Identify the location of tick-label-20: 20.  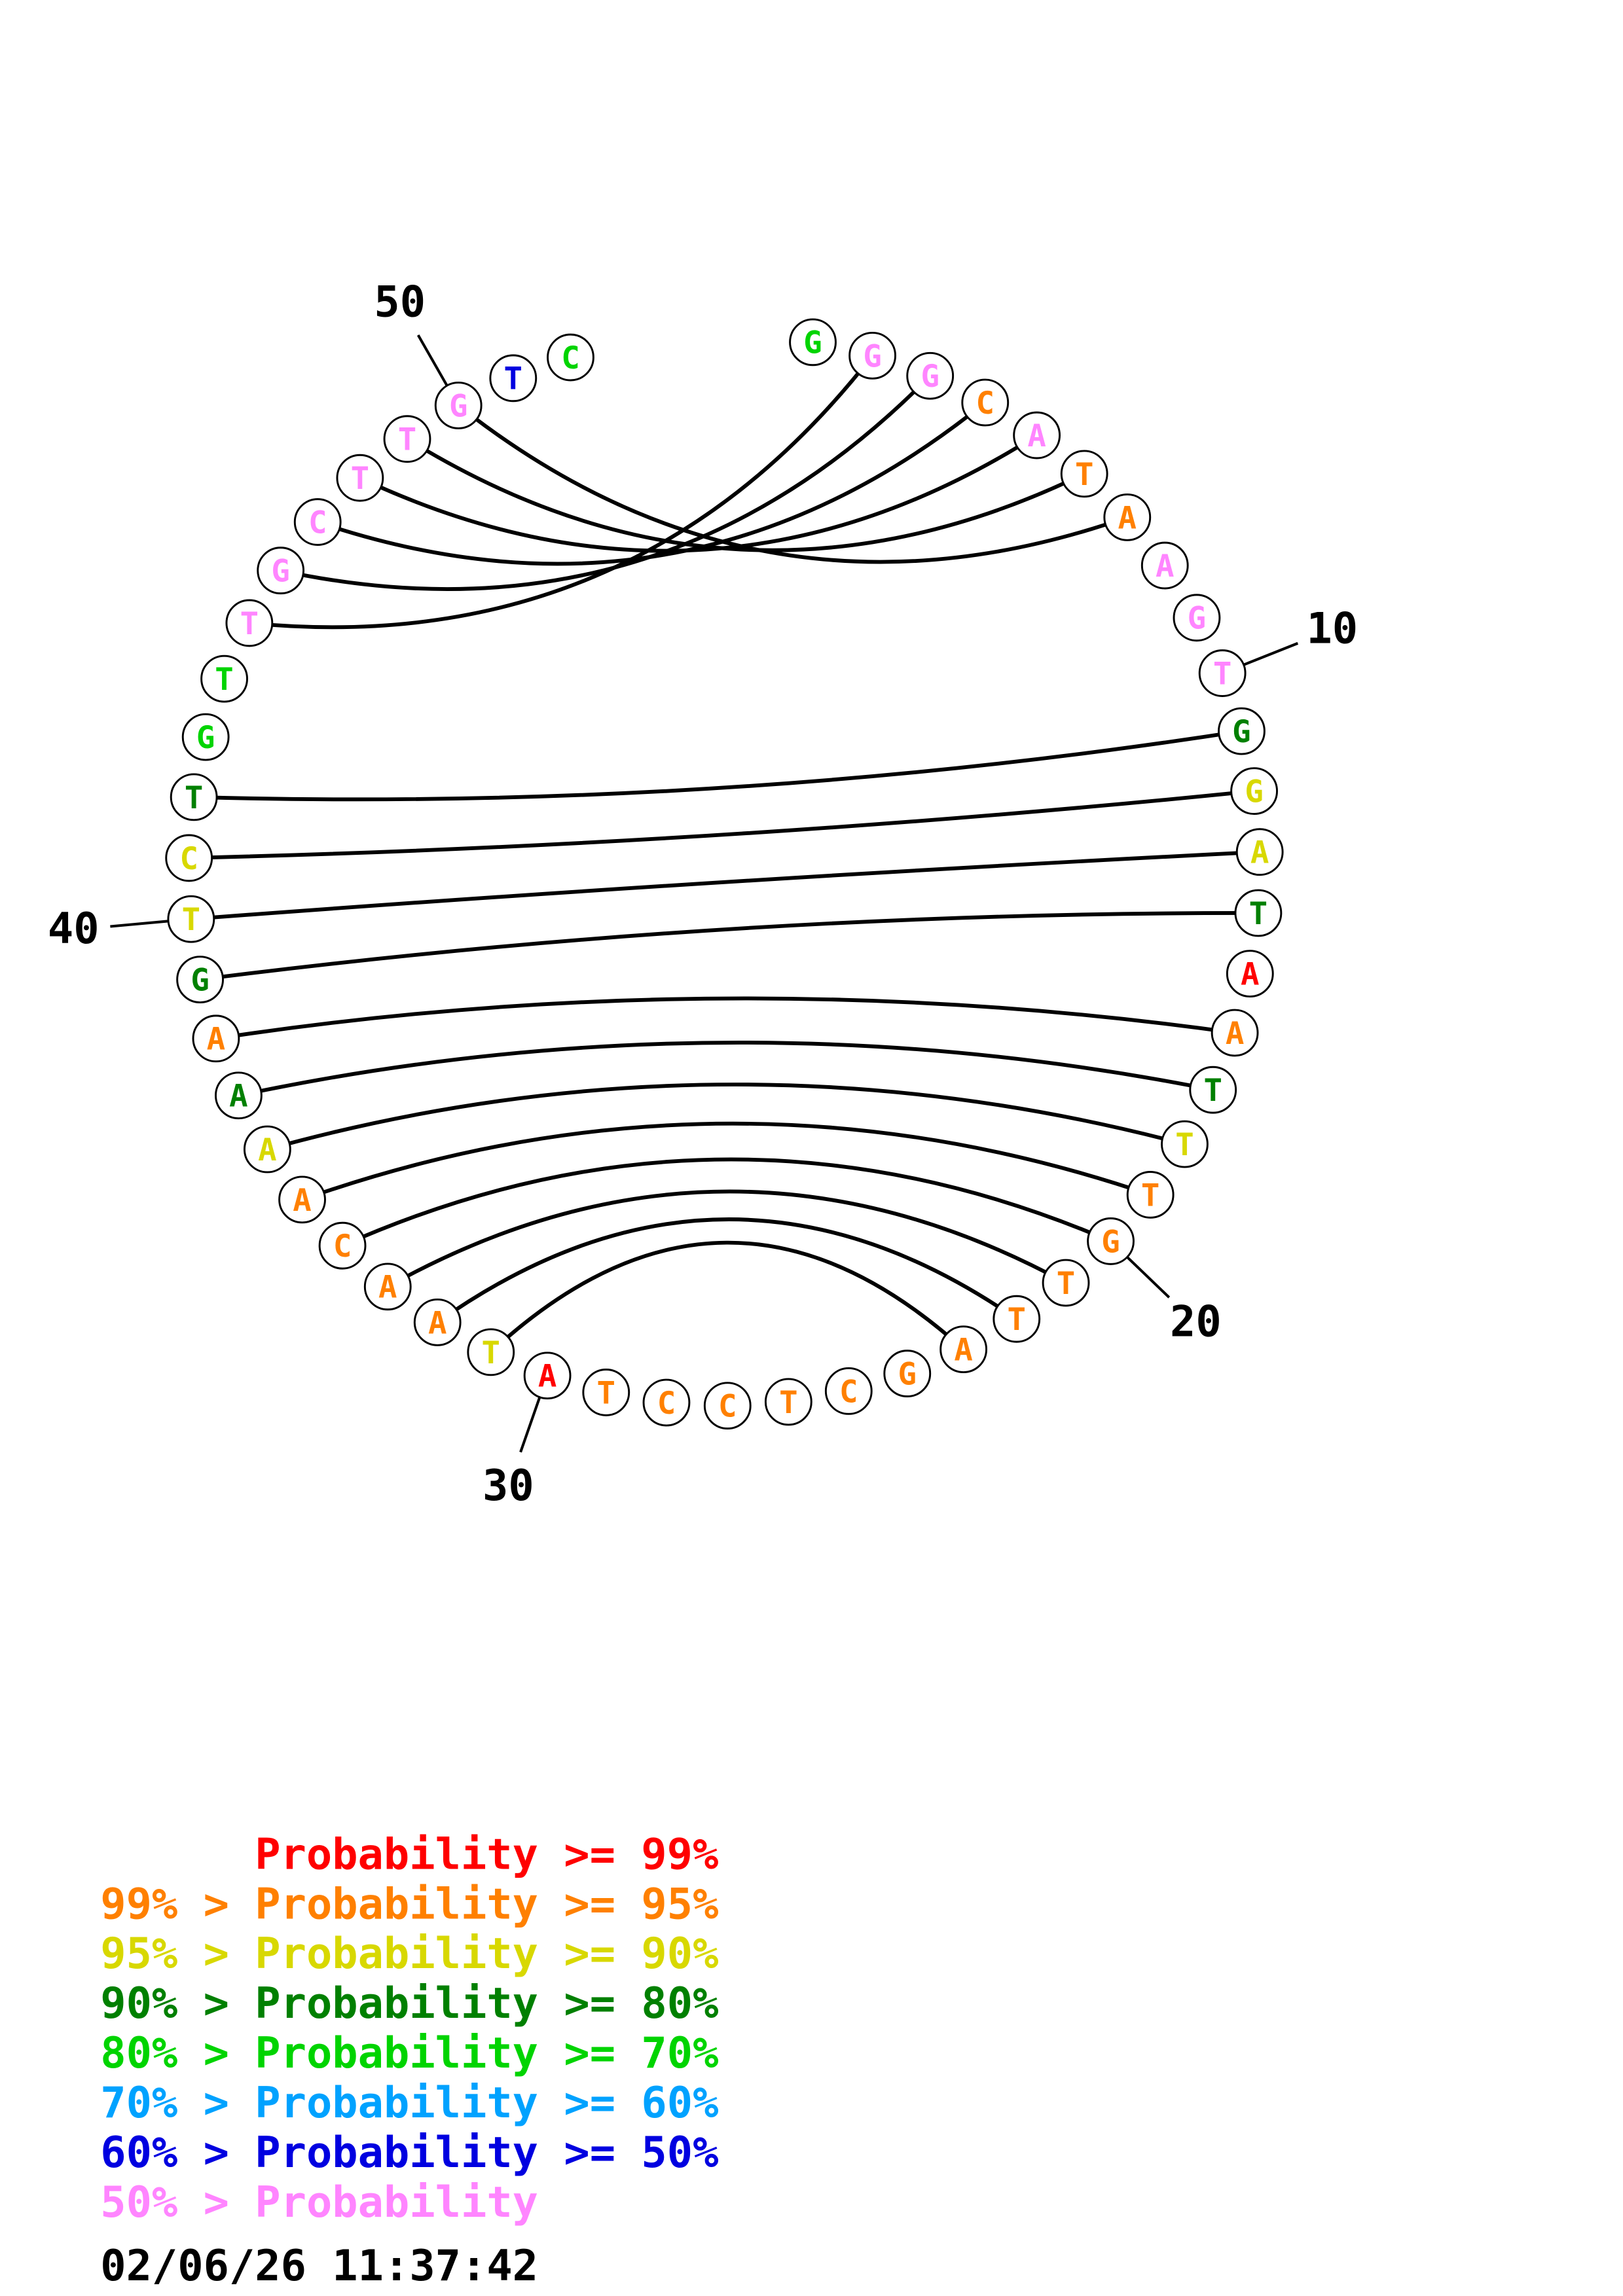
(1196, 1322).